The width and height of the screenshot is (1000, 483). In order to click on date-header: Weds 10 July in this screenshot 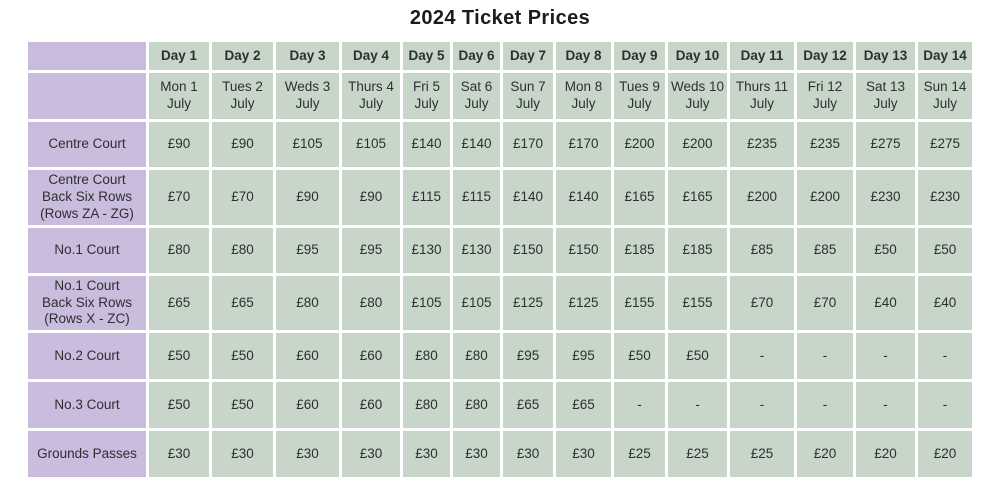, I will do `click(697, 96)`.